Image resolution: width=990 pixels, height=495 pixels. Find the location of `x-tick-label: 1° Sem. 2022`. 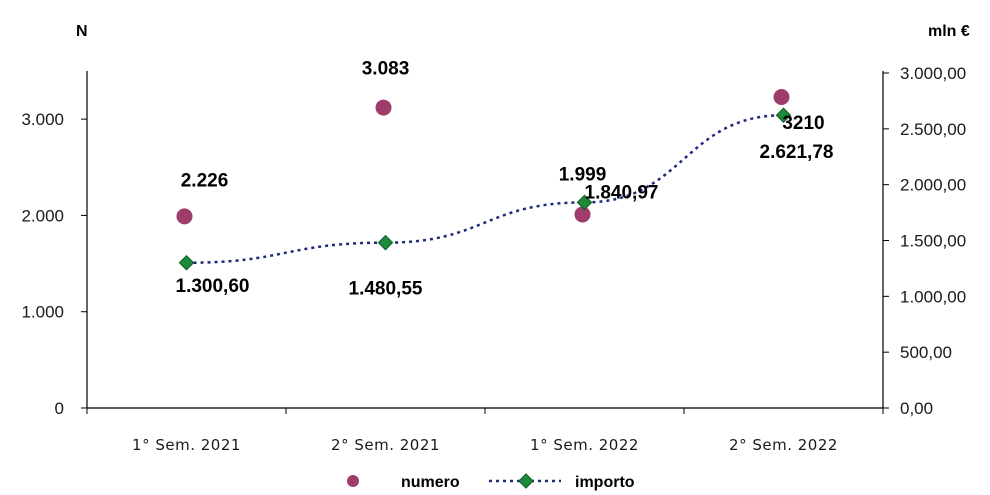

x-tick-label: 1° Sem. 2022 is located at coordinates (584, 445).